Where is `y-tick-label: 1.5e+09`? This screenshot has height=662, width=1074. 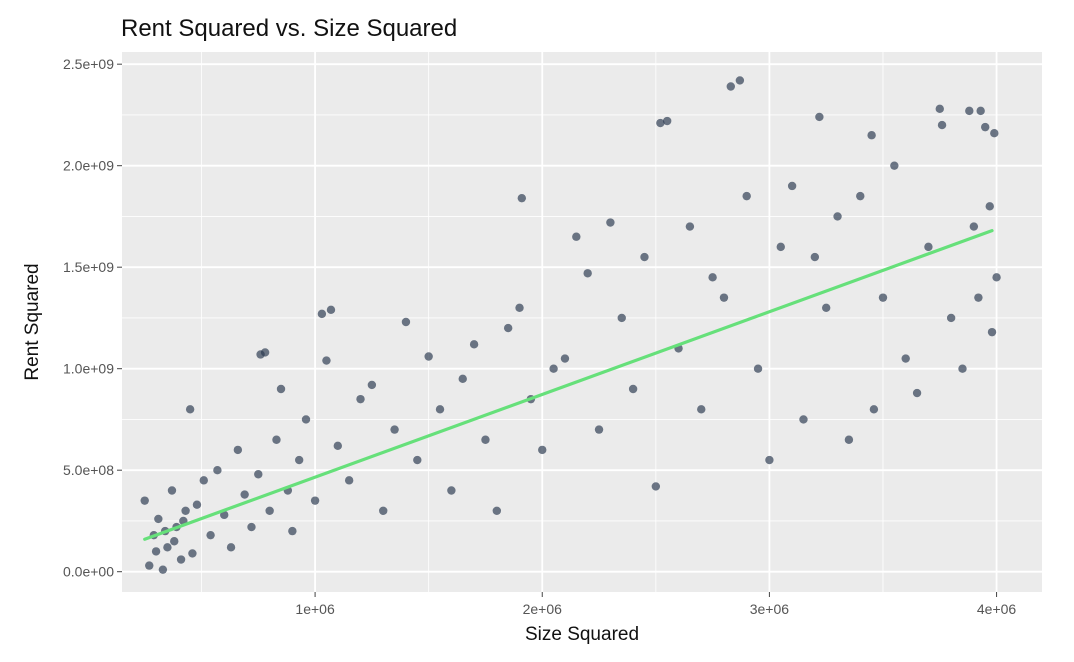
y-tick-label: 1.5e+09 is located at coordinates (88, 267).